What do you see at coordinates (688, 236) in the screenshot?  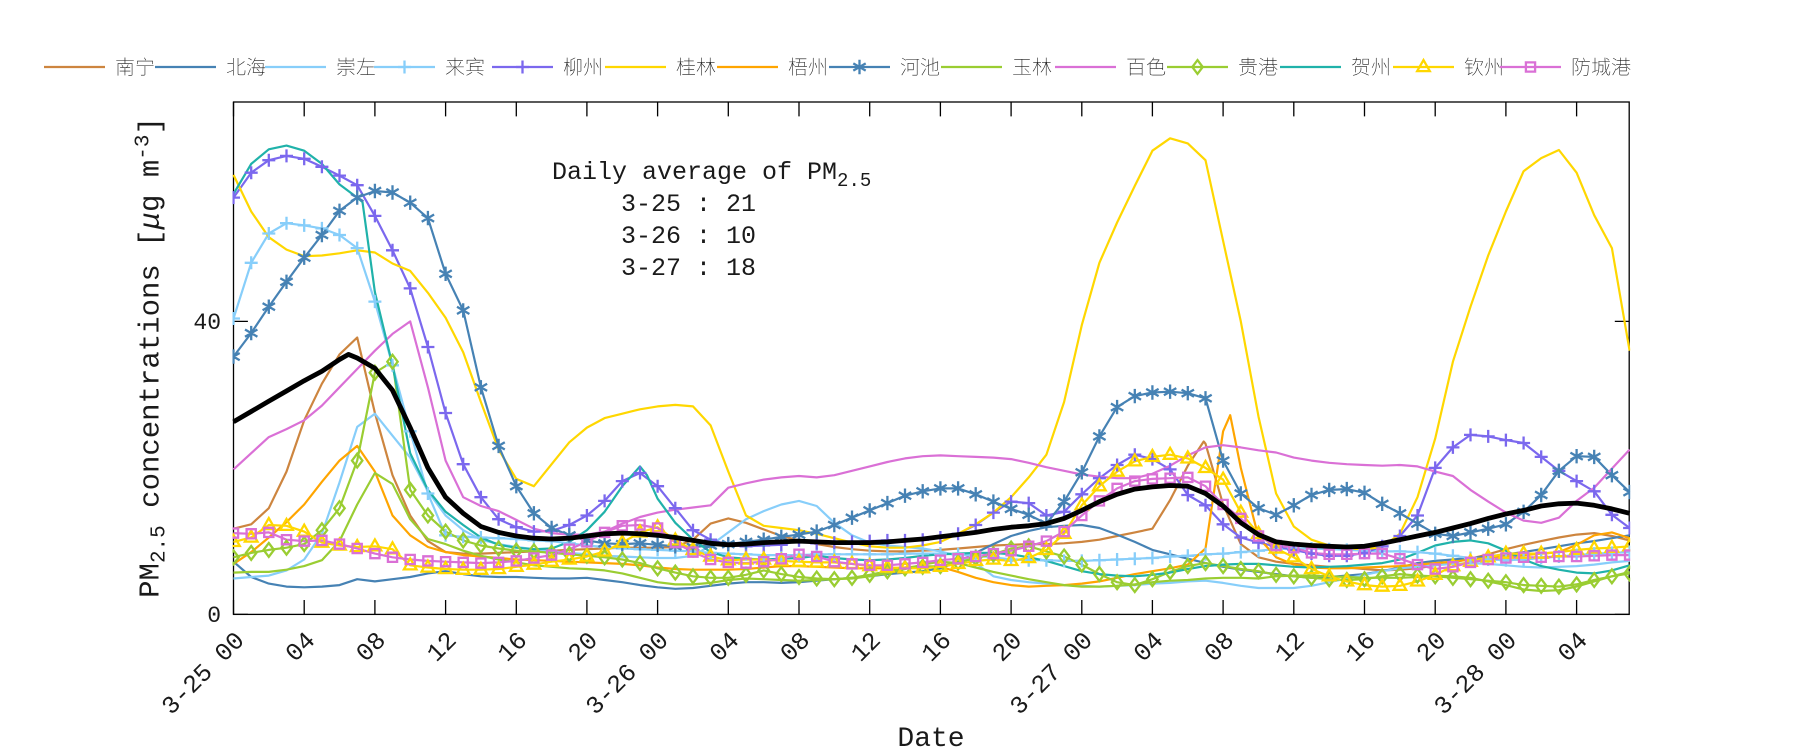 I see `svg-text: 3-26 : 10` at bounding box center [688, 236].